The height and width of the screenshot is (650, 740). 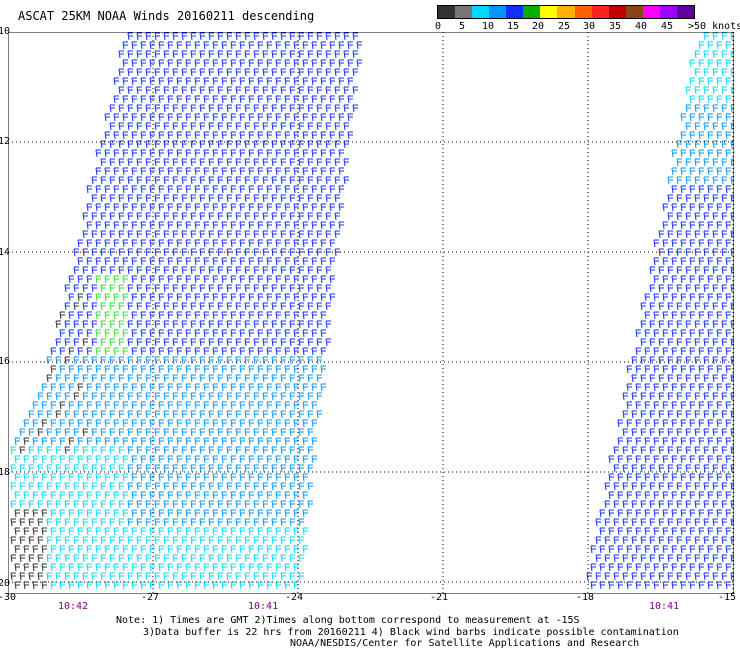 I want to click on legend-label: 20, so click(x=538, y=26).